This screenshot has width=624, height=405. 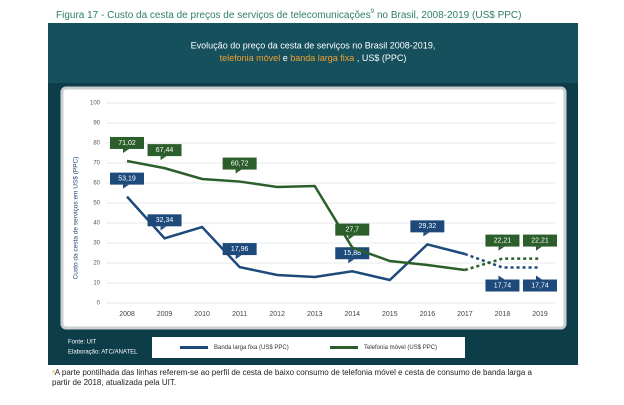 I want to click on x-tick-label: 2008, so click(x=127, y=314).